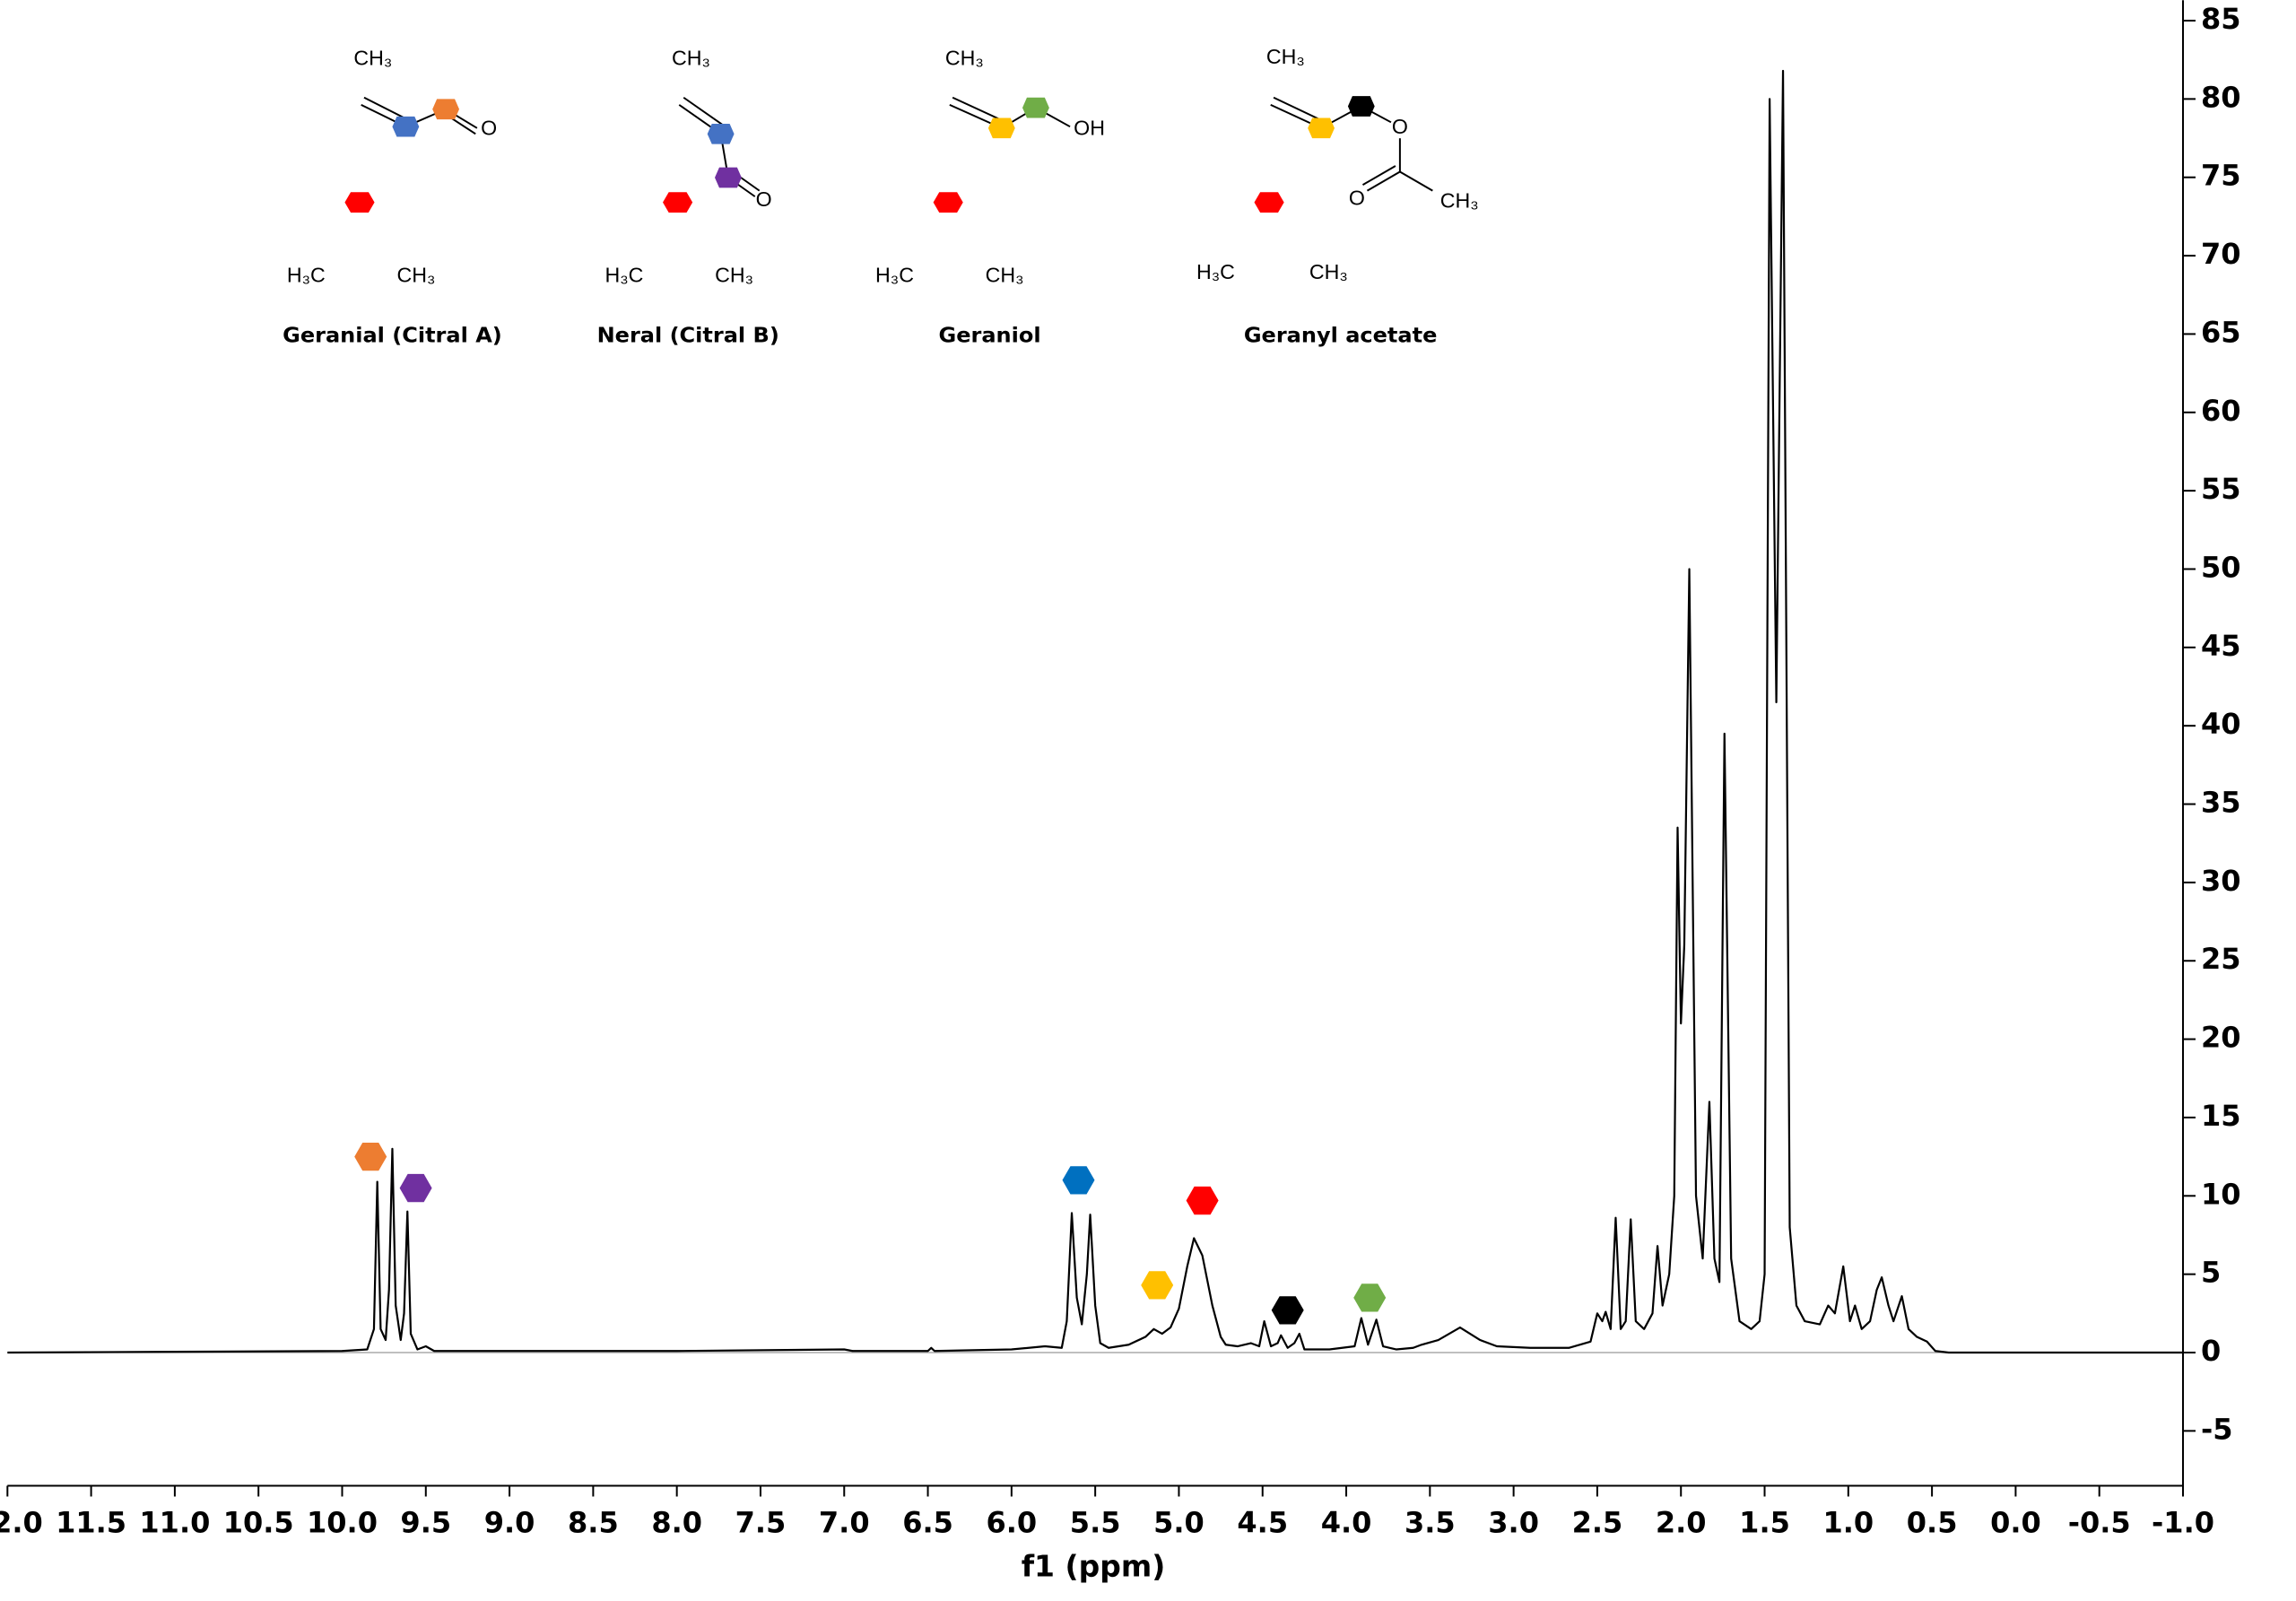 The image size is (2296, 1601). Describe the element at coordinates (392, 197) in the screenshot. I see `structure-geranial: CH₃ O H₃C CH₃ Geranial (Citral A)` at that location.